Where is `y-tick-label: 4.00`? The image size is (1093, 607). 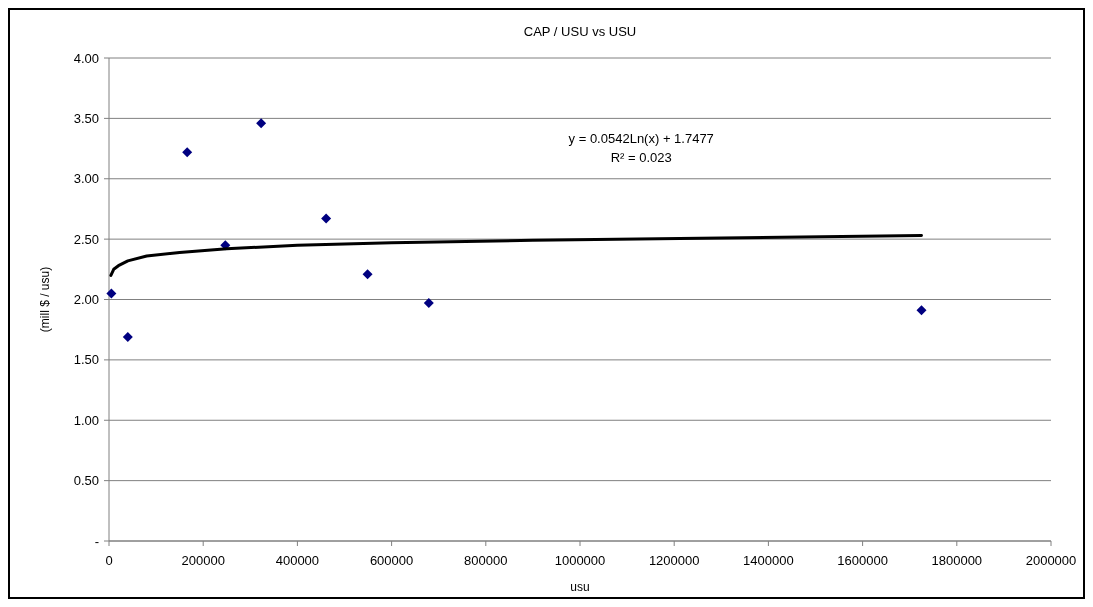 y-tick-label: 4.00 is located at coordinates (86, 58).